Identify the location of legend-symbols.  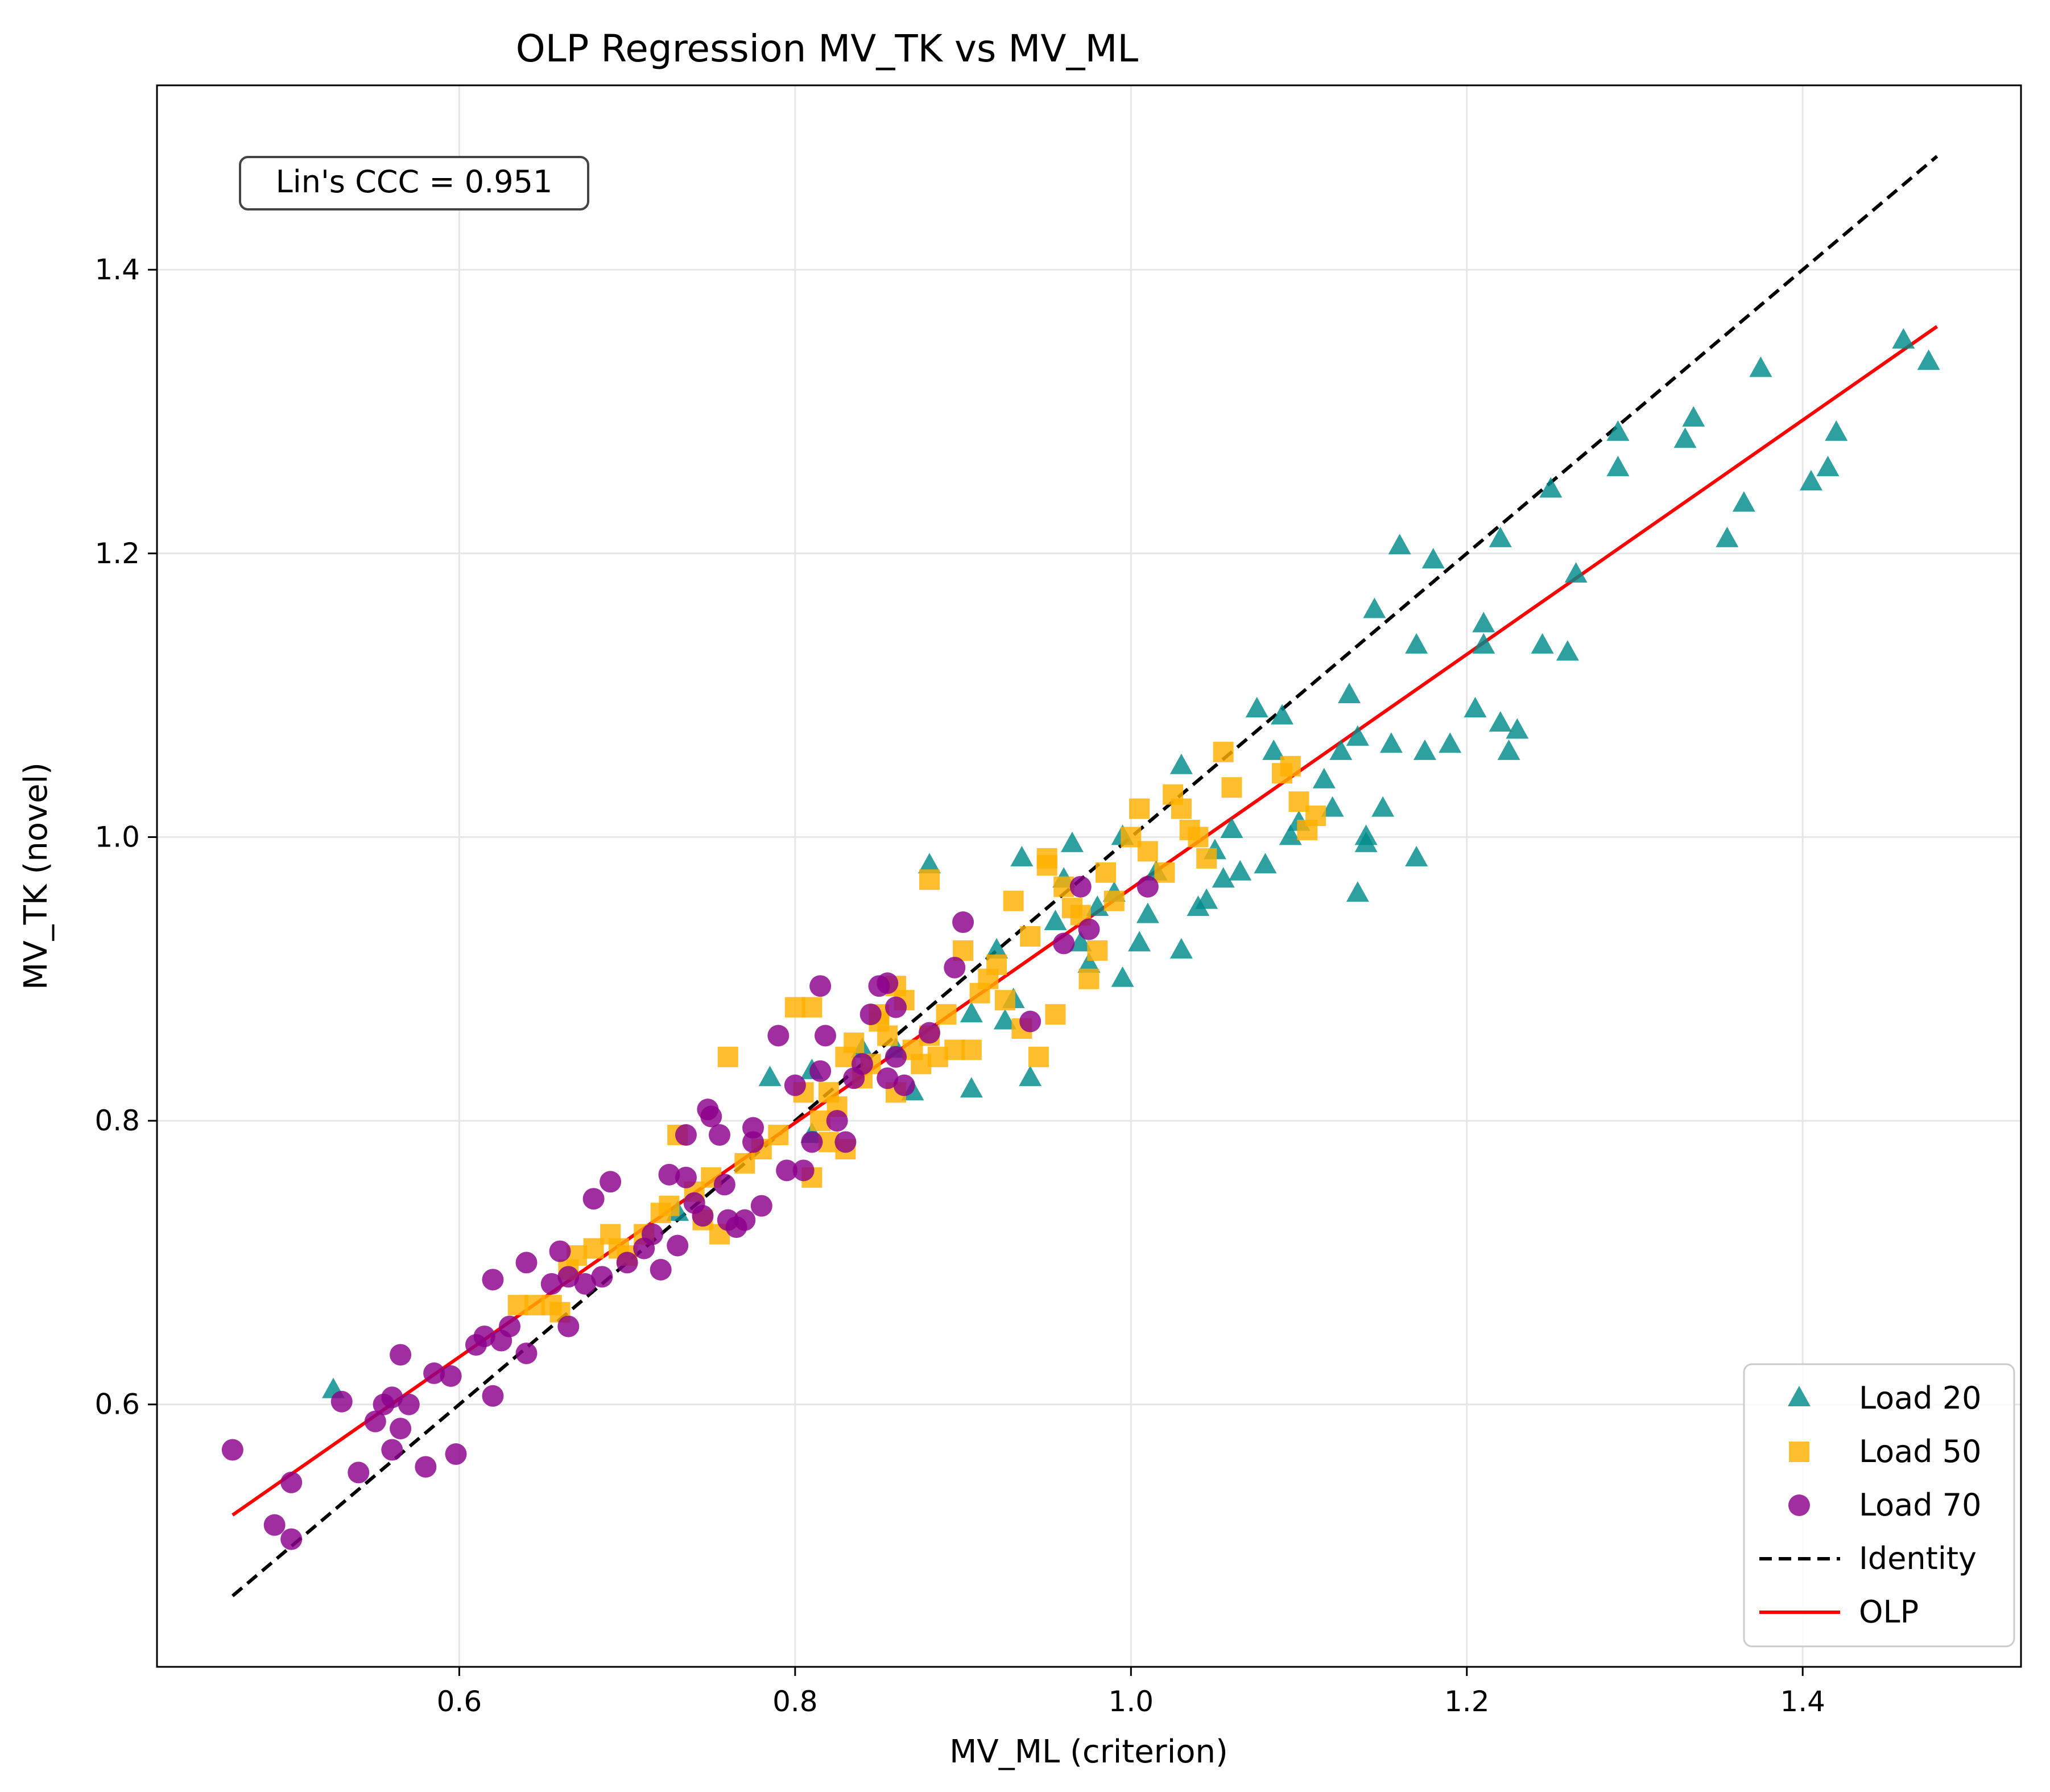
(1799, 1500).